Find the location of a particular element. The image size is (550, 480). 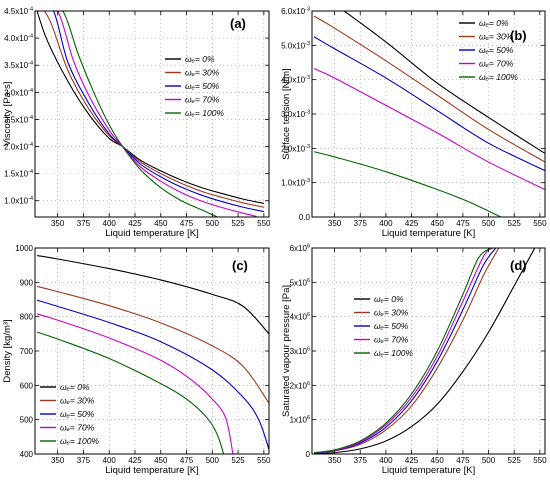

y-tick-label: 800 is located at coordinates (27, 317).